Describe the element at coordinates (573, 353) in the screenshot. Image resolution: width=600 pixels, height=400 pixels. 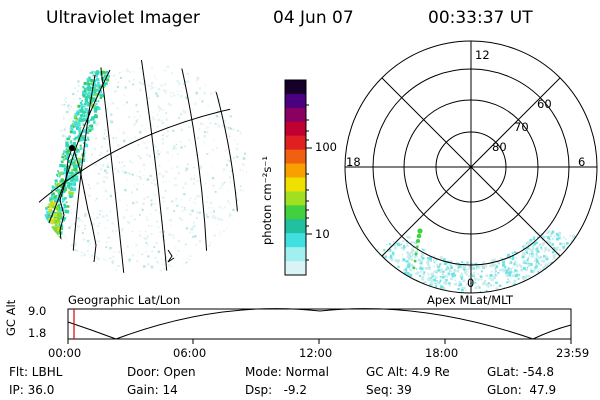
I see `time-tick-2359: 23:59` at that location.